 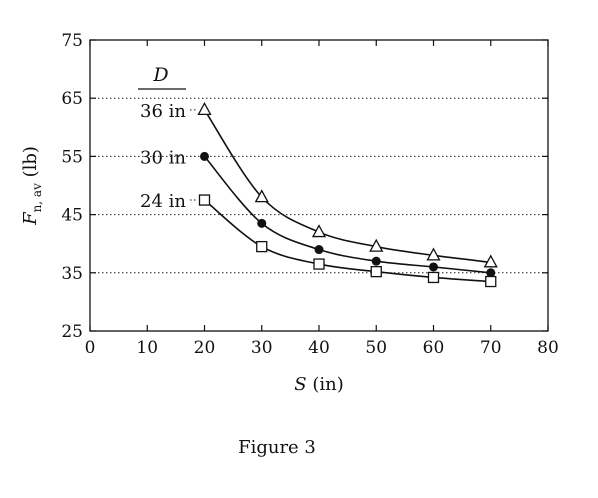 I want to click on y-tick-label: 65, so click(x=72, y=99).